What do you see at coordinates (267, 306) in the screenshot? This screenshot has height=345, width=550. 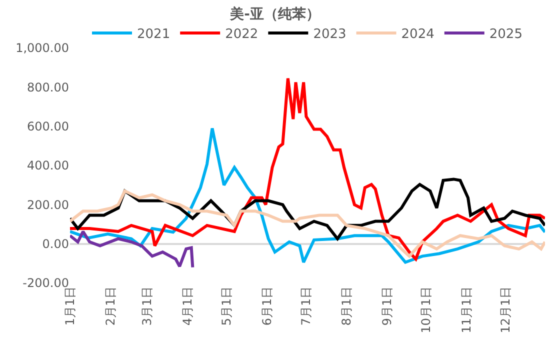 I see `x-tick-label: 6月1日` at bounding box center [267, 306].